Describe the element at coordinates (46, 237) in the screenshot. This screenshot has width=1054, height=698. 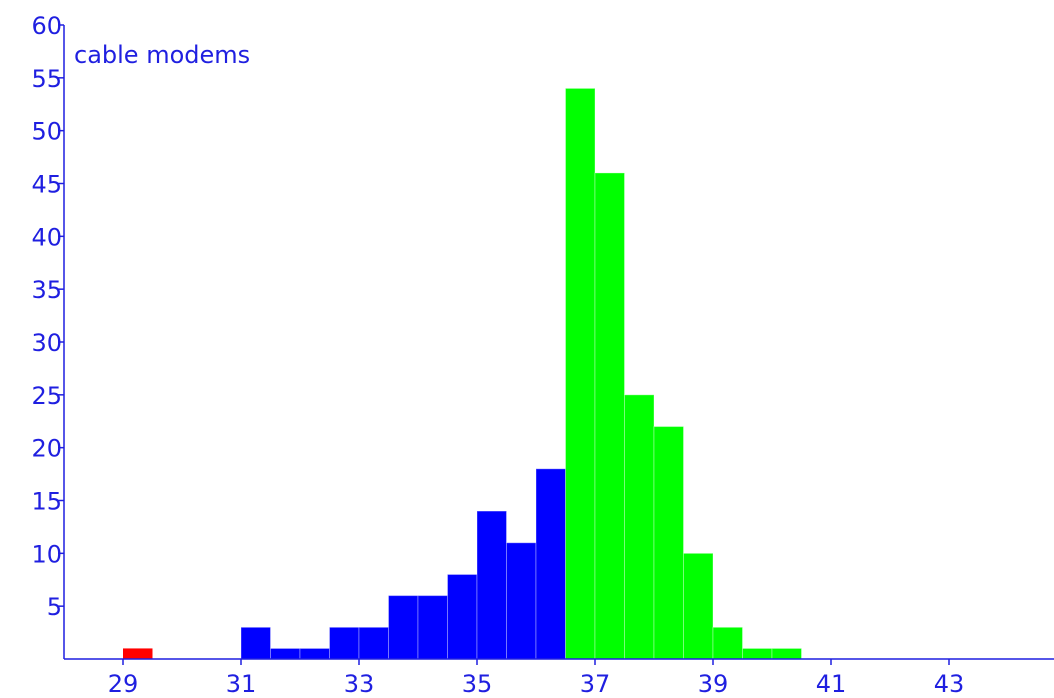
I see `y-tick-label: 40` at that location.